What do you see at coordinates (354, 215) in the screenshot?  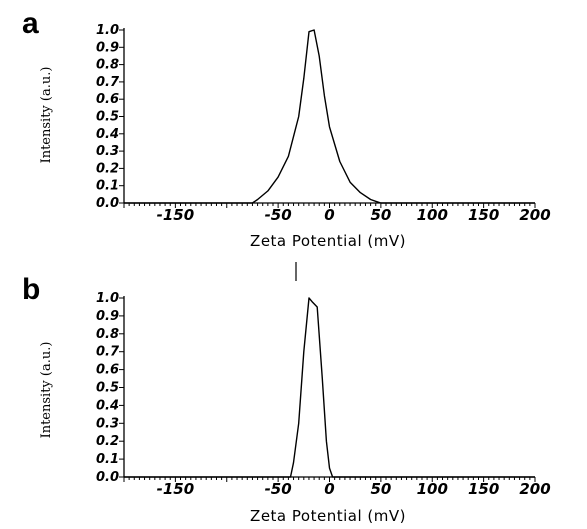 I see `x-ticks-a: -150 -50 0 50 100 150 200` at bounding box center [354, 215].